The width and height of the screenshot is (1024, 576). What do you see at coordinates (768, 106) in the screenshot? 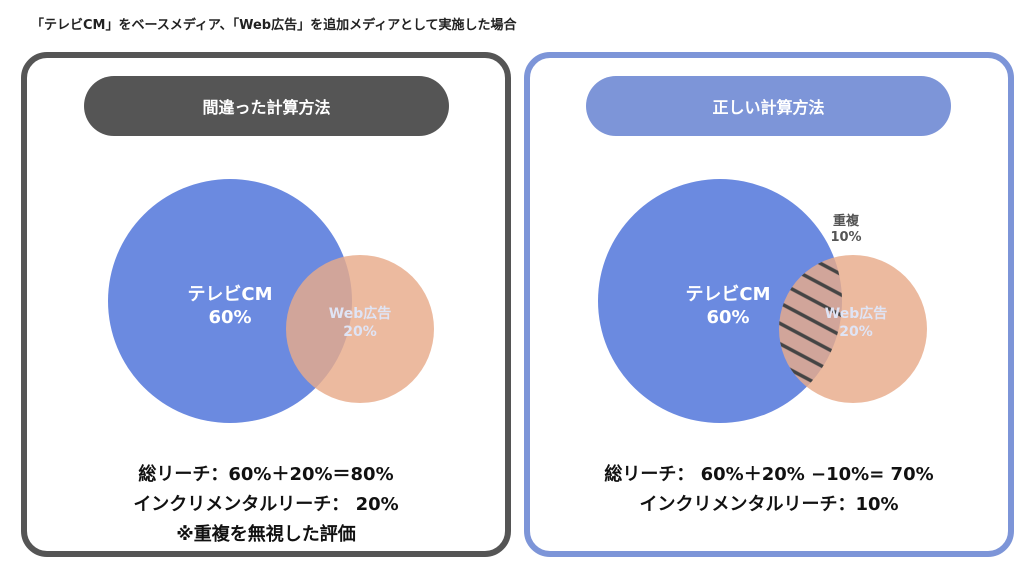
I see `correct-method-header: 正しい計算方法` at bounding box center [768, 106].